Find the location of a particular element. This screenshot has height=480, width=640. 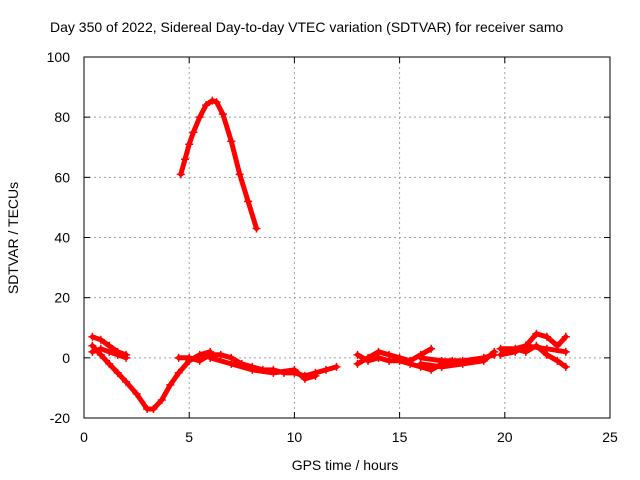

series-arc-mid-b is located at coordinates (263, 368).